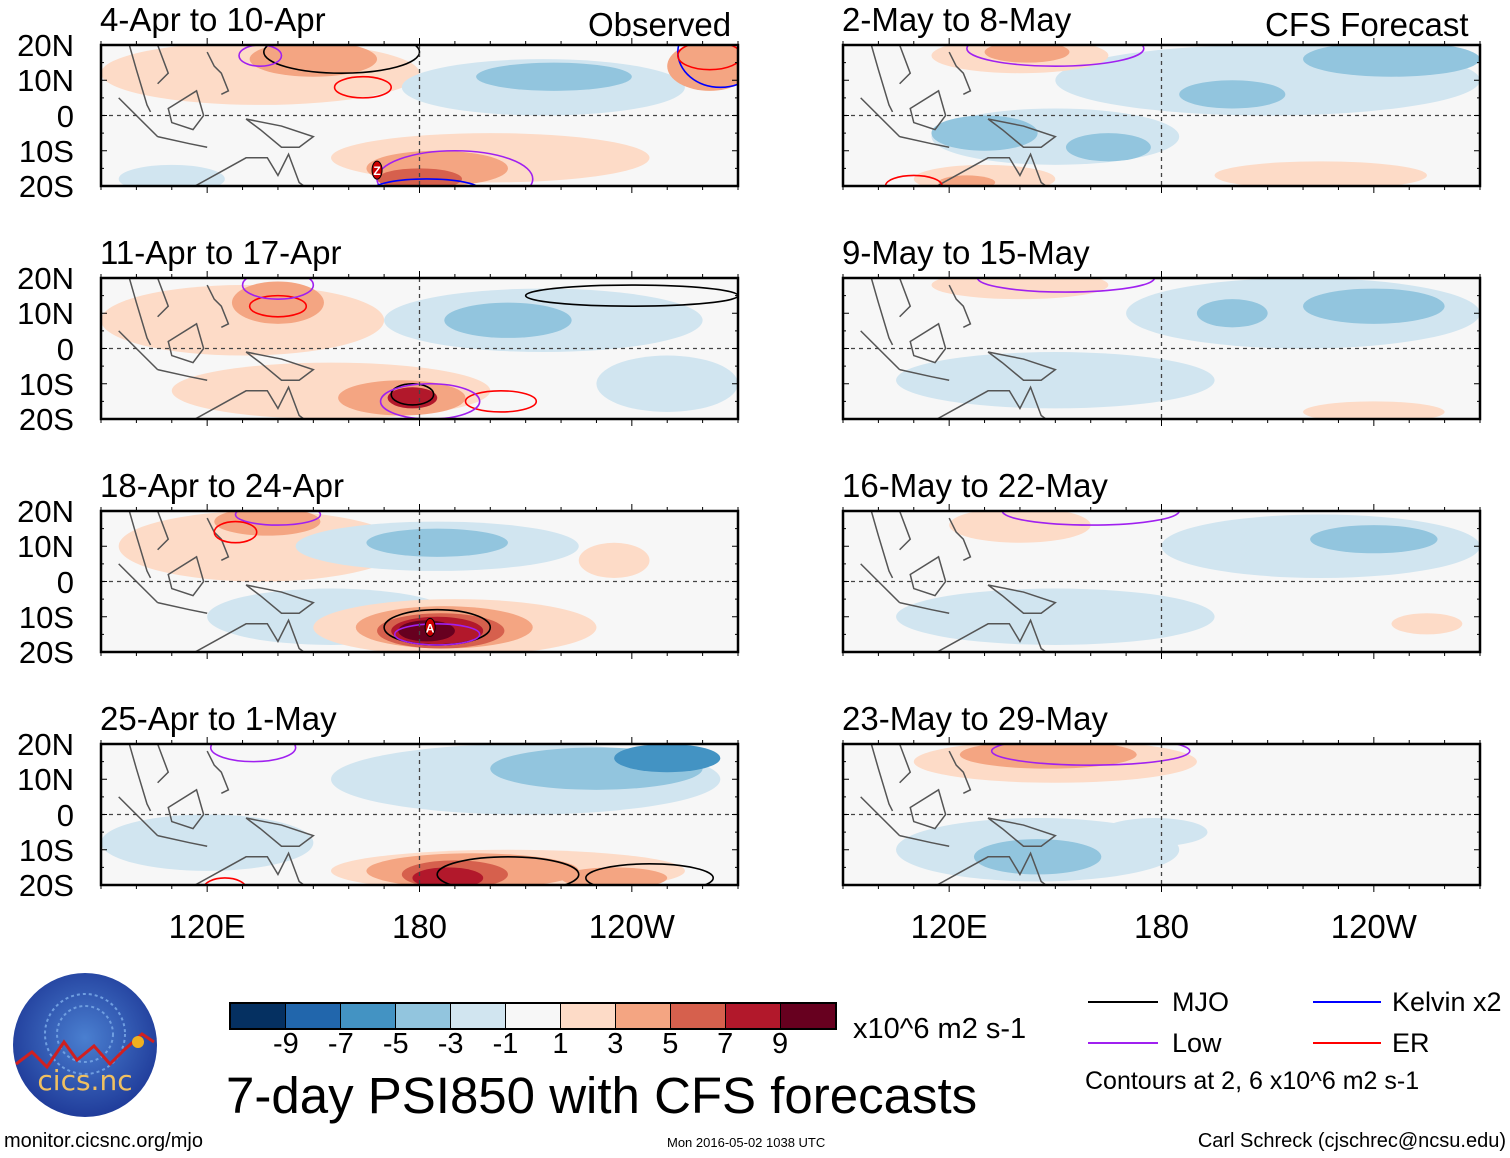  I want to click on legend-er-line, so click(1347, 1043).